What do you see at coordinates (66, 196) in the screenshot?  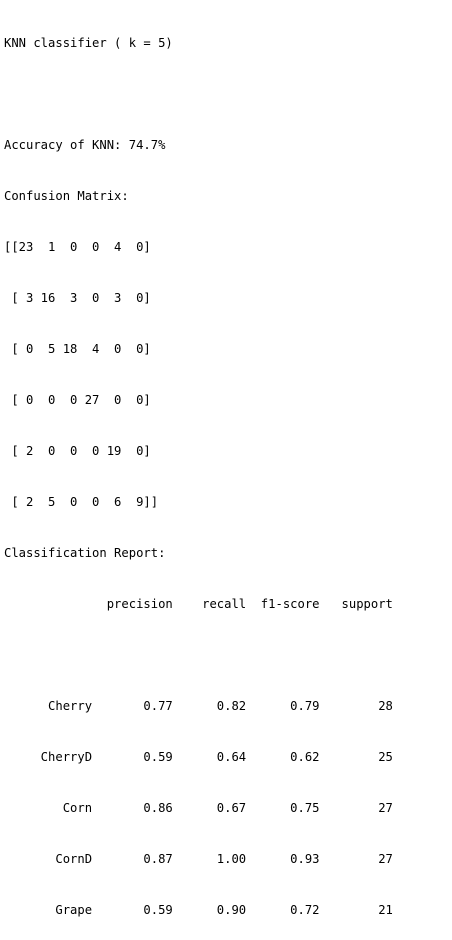 I see `confusion-matrix-title: Confusion Matrix:` at bounding box center [66, 196].